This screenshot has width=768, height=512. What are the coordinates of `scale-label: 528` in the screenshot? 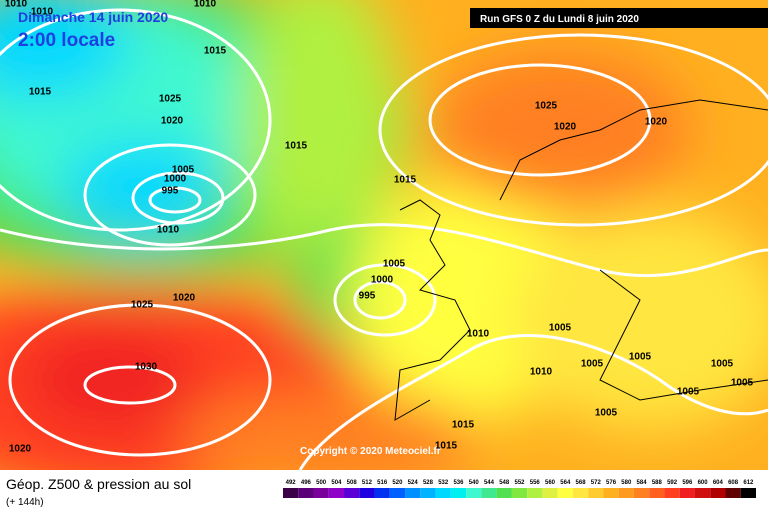 It's located at (428, 483).